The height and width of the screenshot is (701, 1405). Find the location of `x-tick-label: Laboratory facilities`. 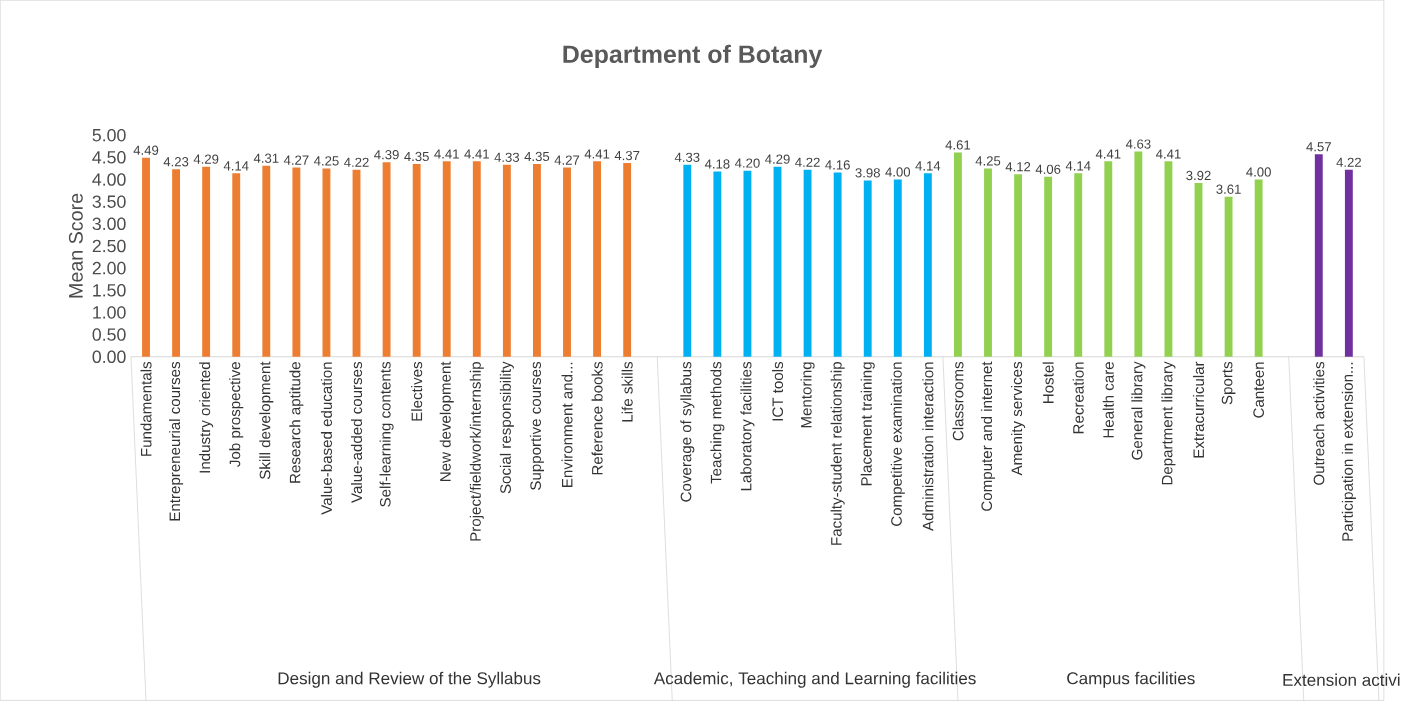

x-tick-label: Laboratory facilities is located at coordinates (747, 426).